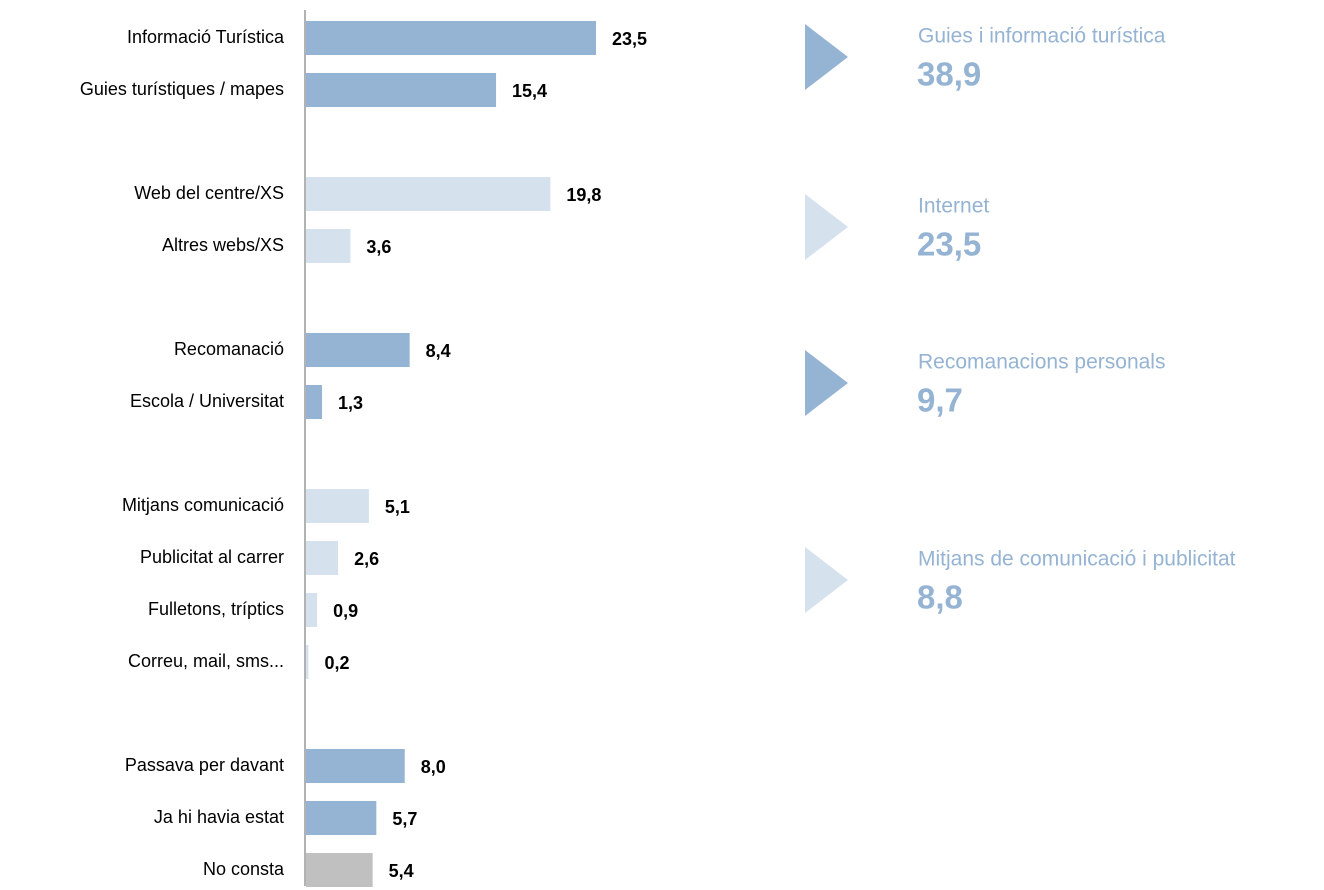  What do you see at coordinates (366, 559) in the screenshot?
I see `value-label: 2,6` at bounding box center [366, 559].